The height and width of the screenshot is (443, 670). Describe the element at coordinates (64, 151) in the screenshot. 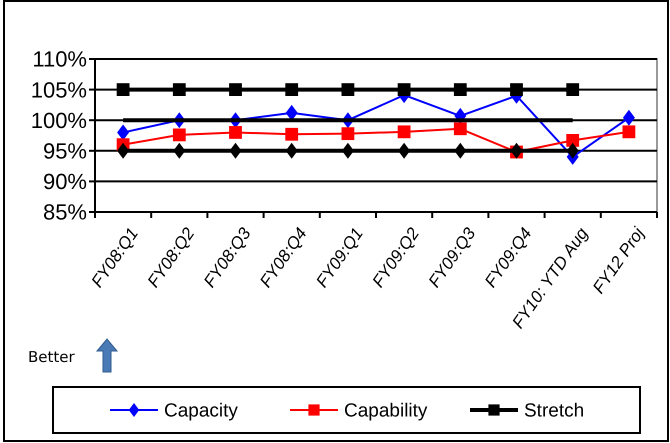

I see `y-tick-label: 95%` at that location.